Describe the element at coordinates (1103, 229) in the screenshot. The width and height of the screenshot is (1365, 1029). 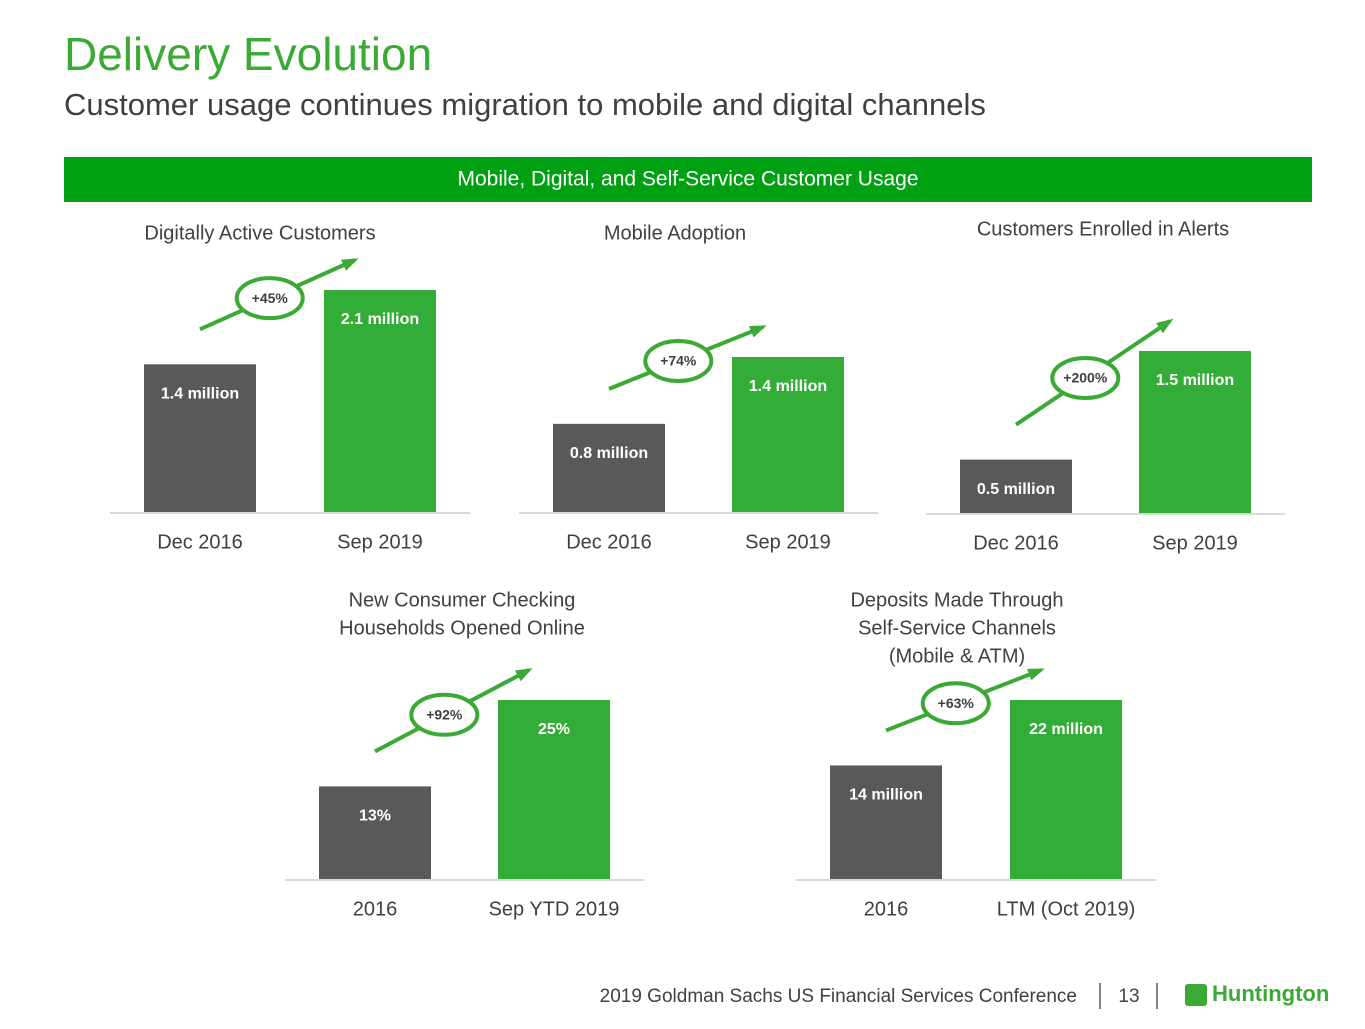
I see `chart-title: Customers Enrolled in Alerts` at that location.